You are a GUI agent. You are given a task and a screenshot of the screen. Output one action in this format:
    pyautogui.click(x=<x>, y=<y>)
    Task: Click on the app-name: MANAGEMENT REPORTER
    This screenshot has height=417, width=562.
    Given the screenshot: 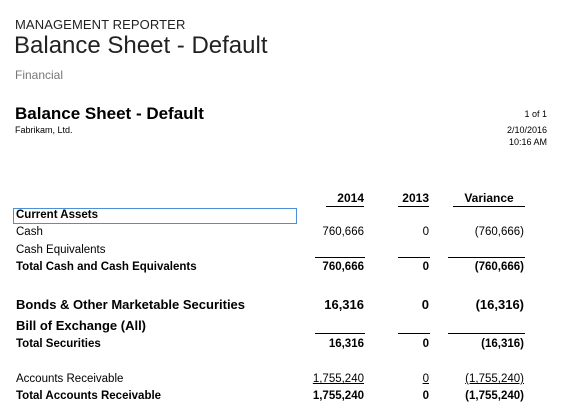 What is the action you would take?
    pyautogui.click(x=100, y=24)
    